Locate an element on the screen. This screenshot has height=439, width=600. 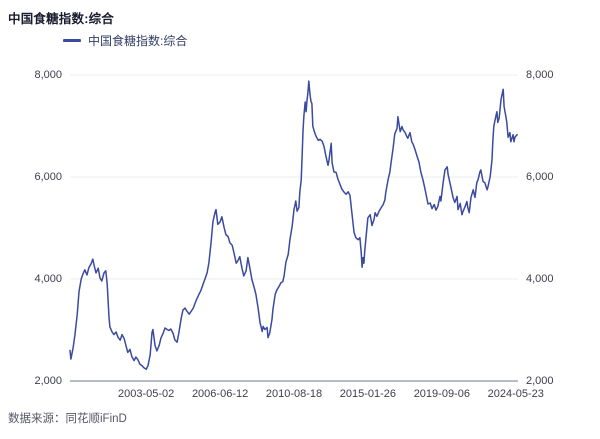
x-tick-label: 2003-05-02 is located at coordinates (146, 394).